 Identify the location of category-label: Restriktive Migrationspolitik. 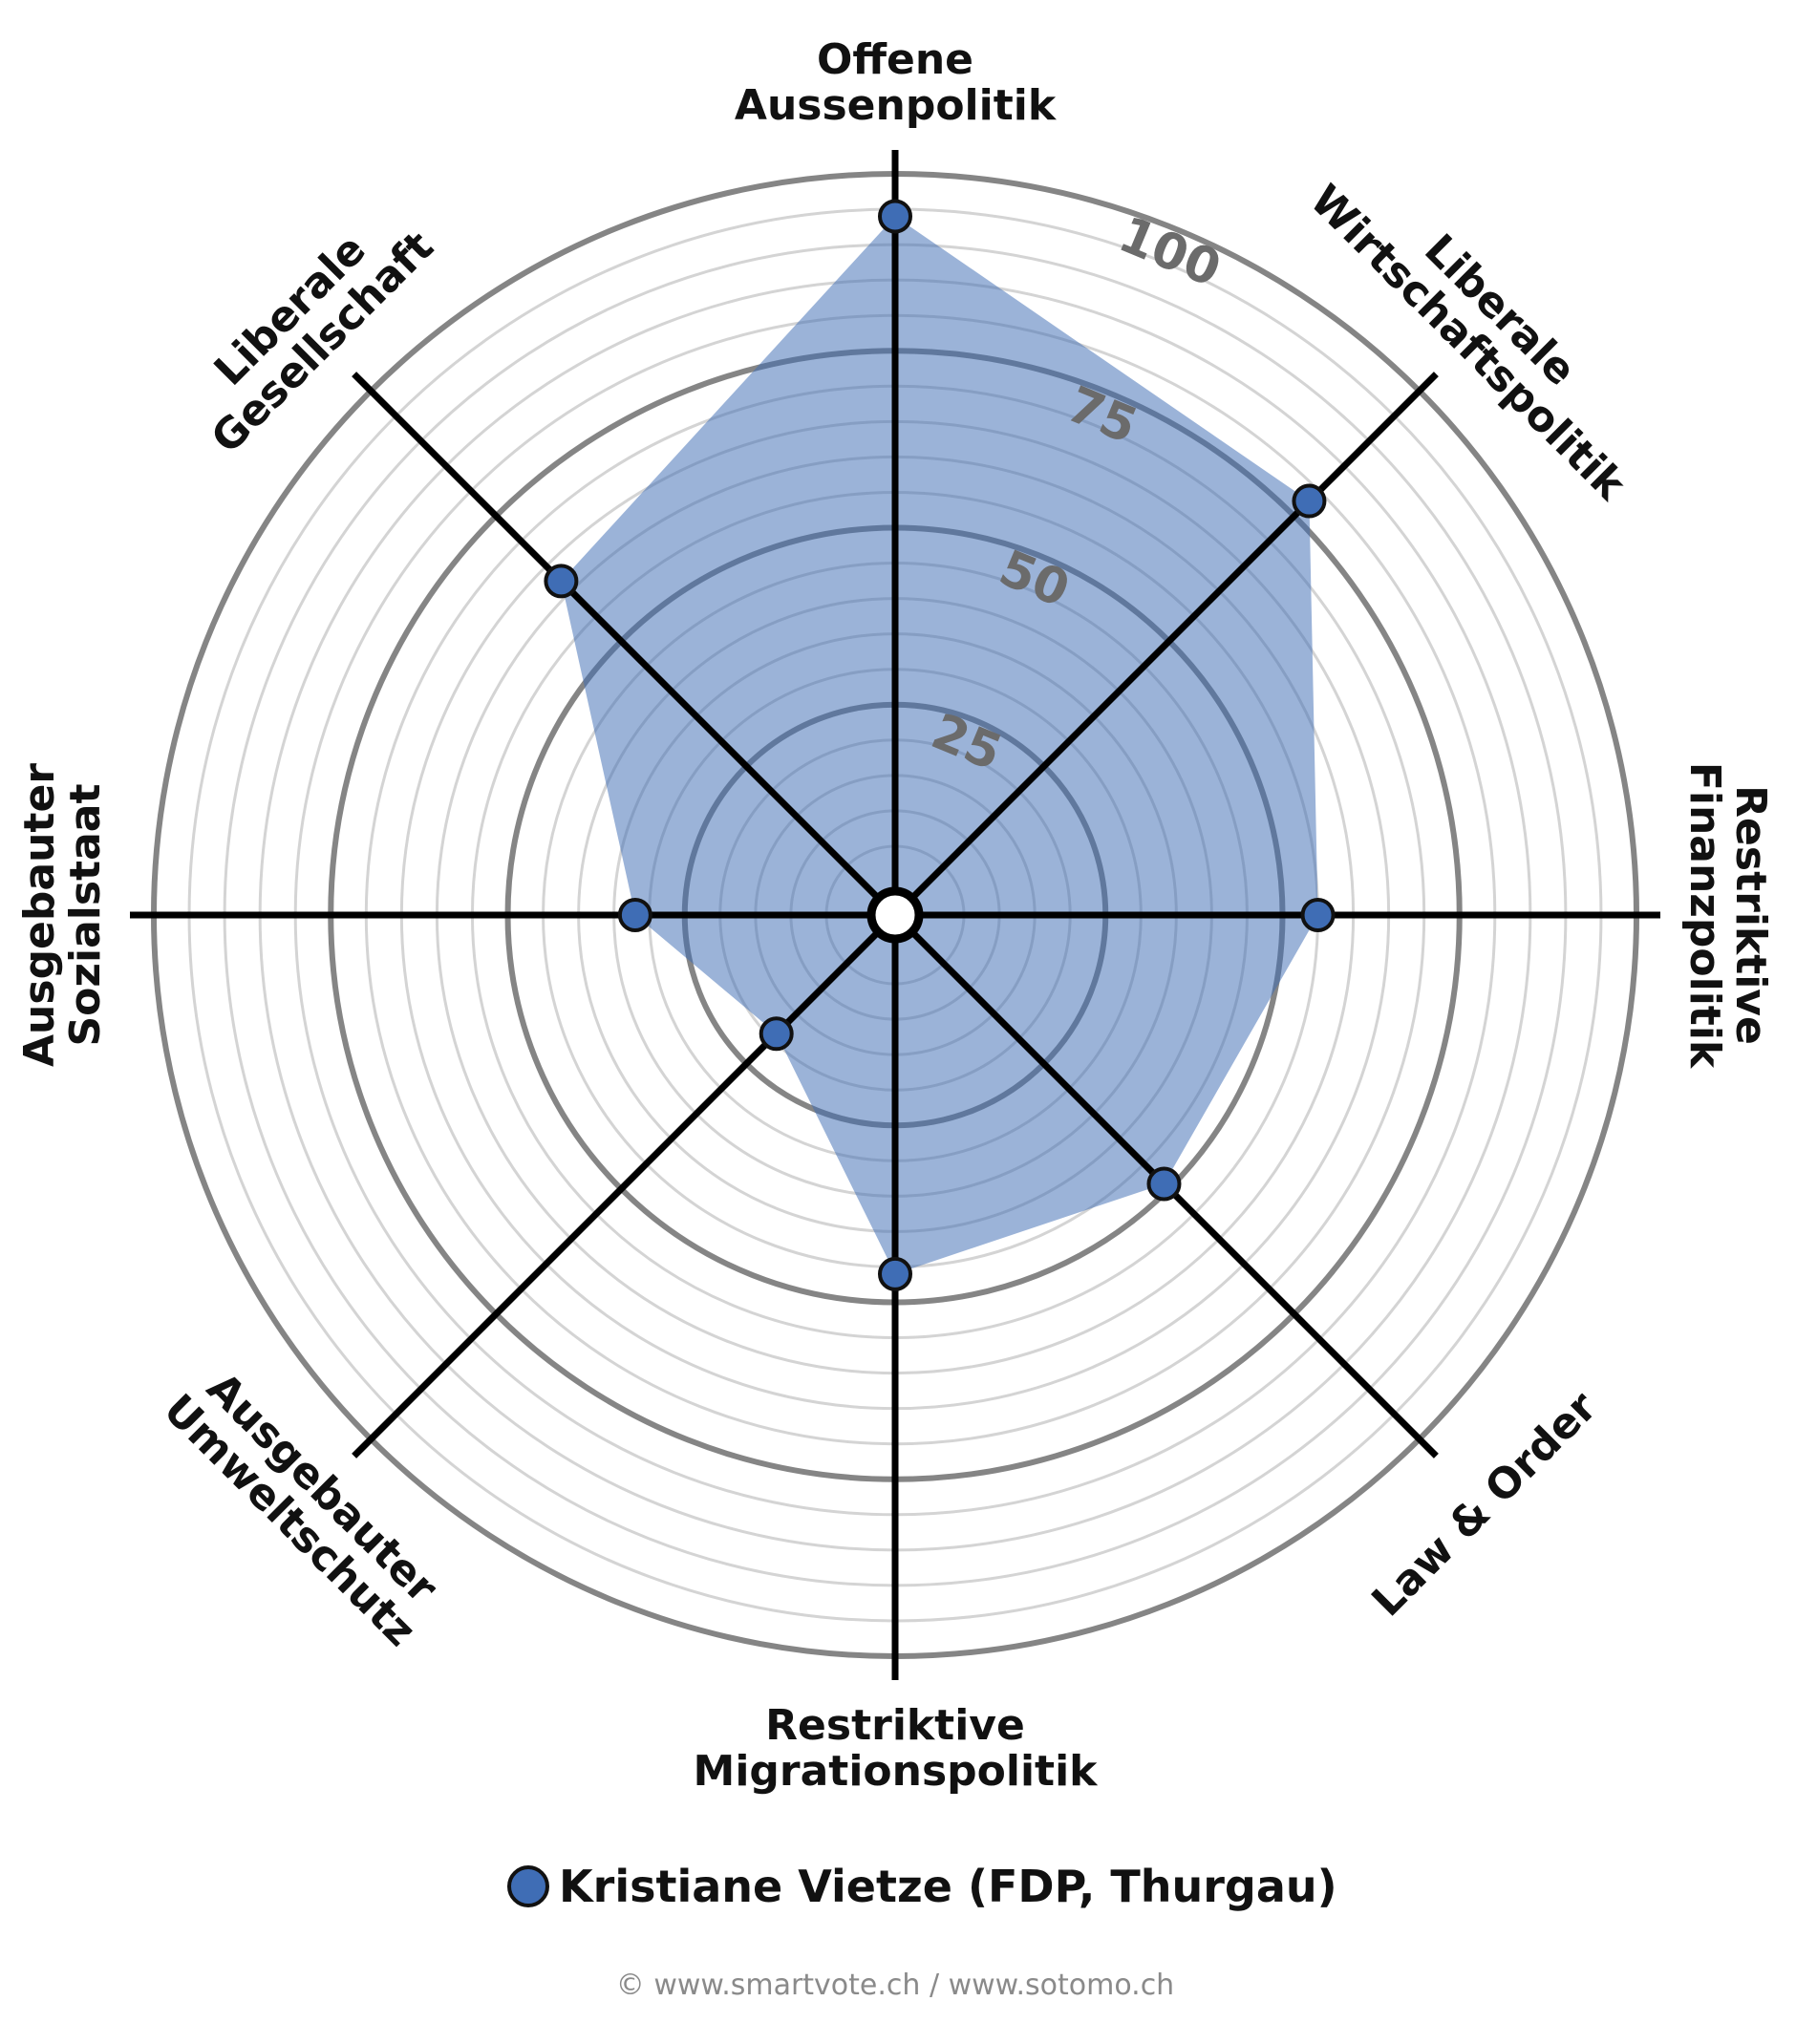
(897, 1748).